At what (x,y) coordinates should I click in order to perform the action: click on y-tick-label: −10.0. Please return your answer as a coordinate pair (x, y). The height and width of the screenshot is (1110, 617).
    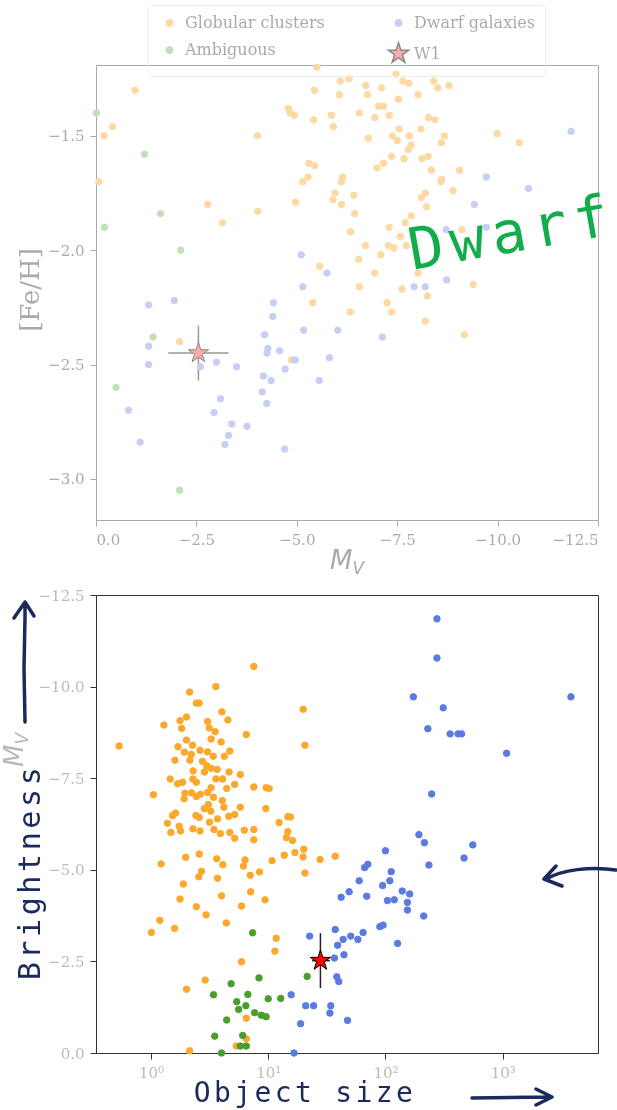
    Looking at the image, I should click on (61, 687).